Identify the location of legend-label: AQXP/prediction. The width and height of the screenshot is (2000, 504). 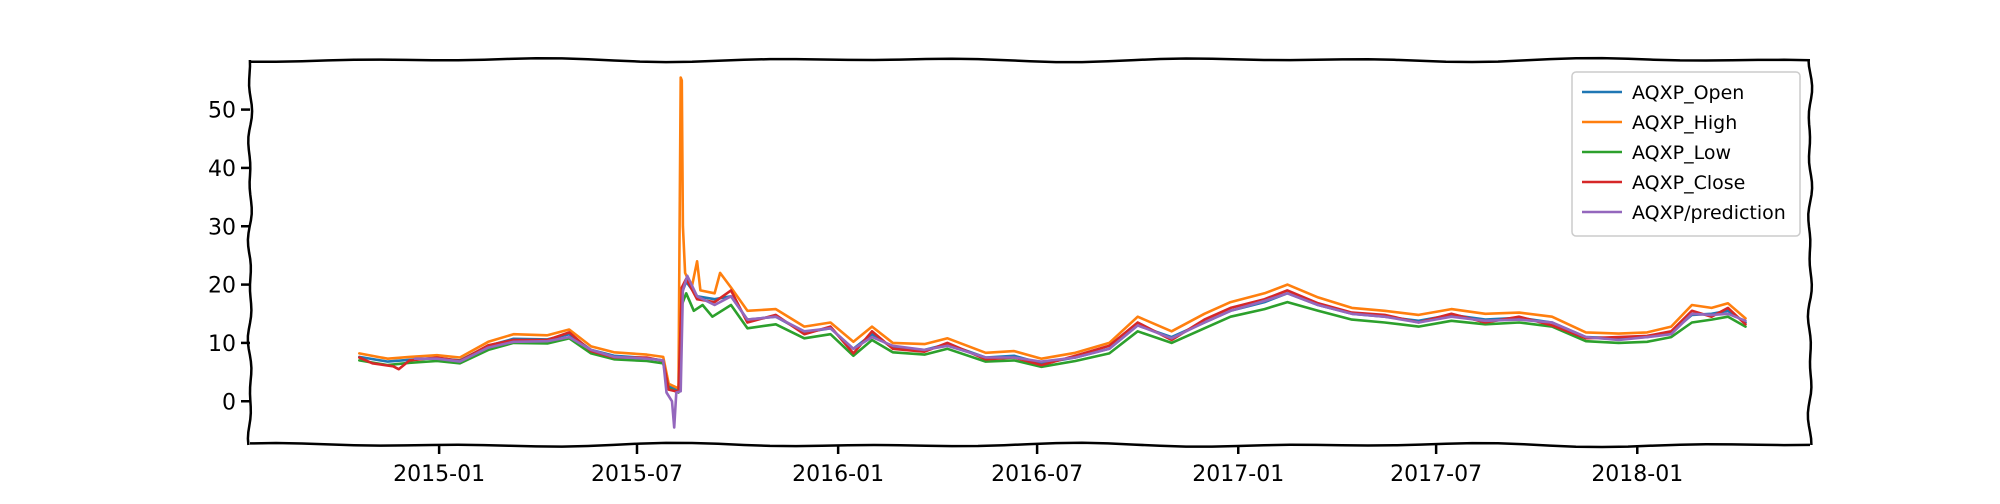
(1709, 213).